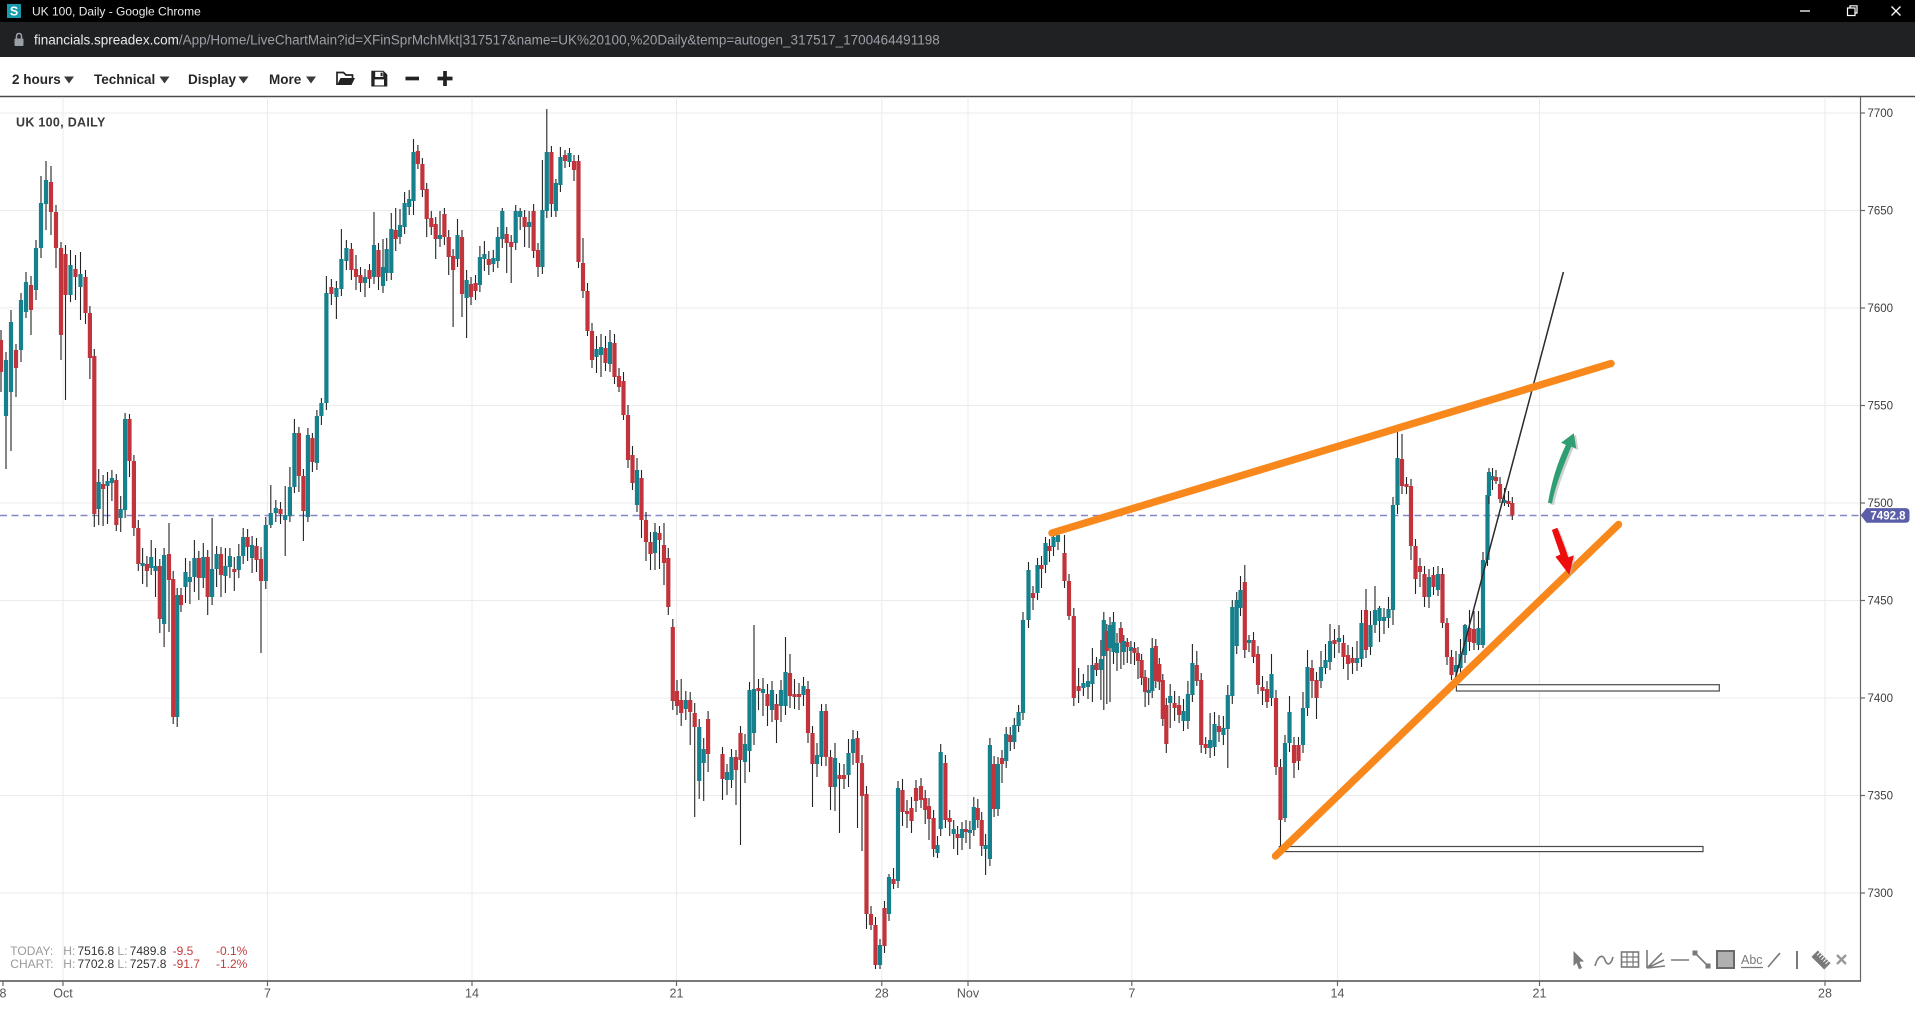 The image size is (1915, 1015). What do you see at coordinates (31, 951) in the screenshot?
I see `svg-text: TODAY:` at bounding box center [31, 951].